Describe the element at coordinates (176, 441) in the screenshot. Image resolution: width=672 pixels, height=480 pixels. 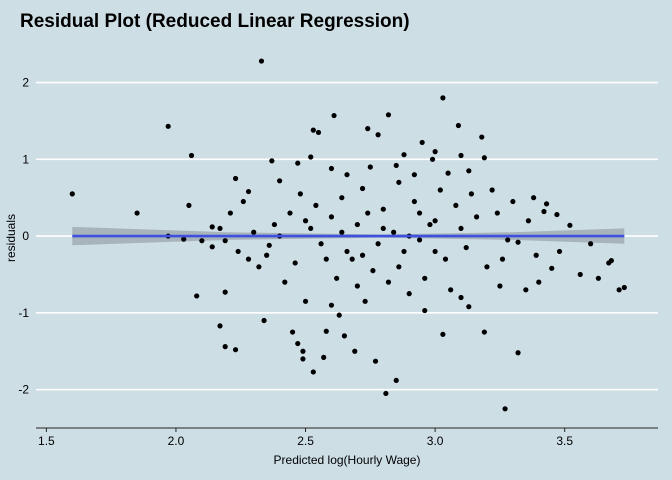
I see `x-tick-label: 2.0` at that location.